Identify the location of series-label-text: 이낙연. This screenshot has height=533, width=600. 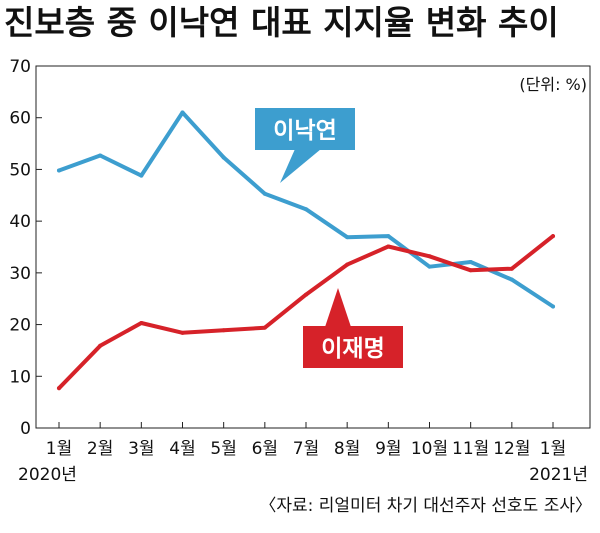
(304, 131).